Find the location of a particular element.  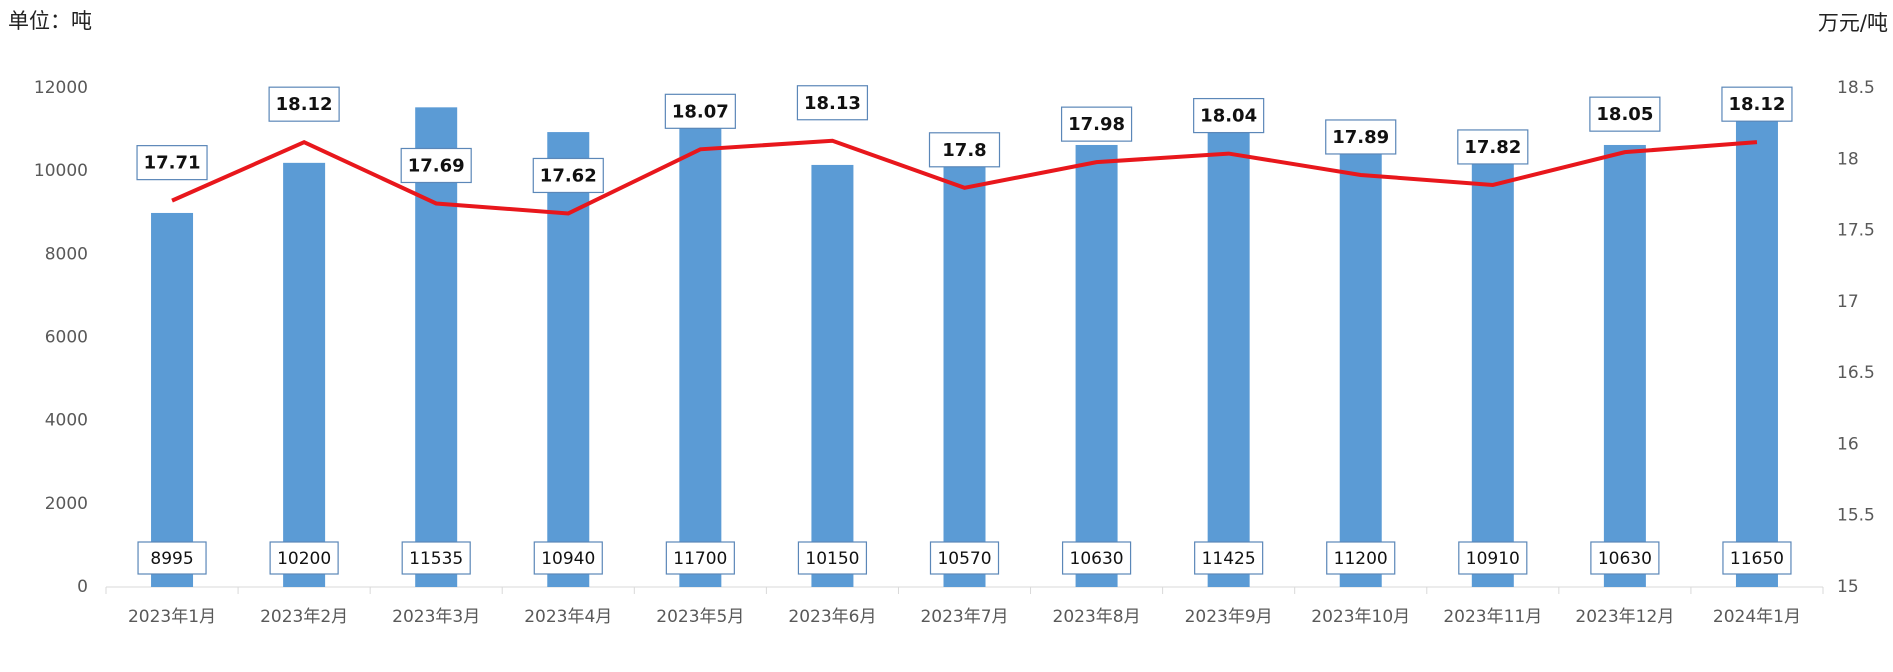

line-value-label: 17.69 is located at coordinates (436, 165).